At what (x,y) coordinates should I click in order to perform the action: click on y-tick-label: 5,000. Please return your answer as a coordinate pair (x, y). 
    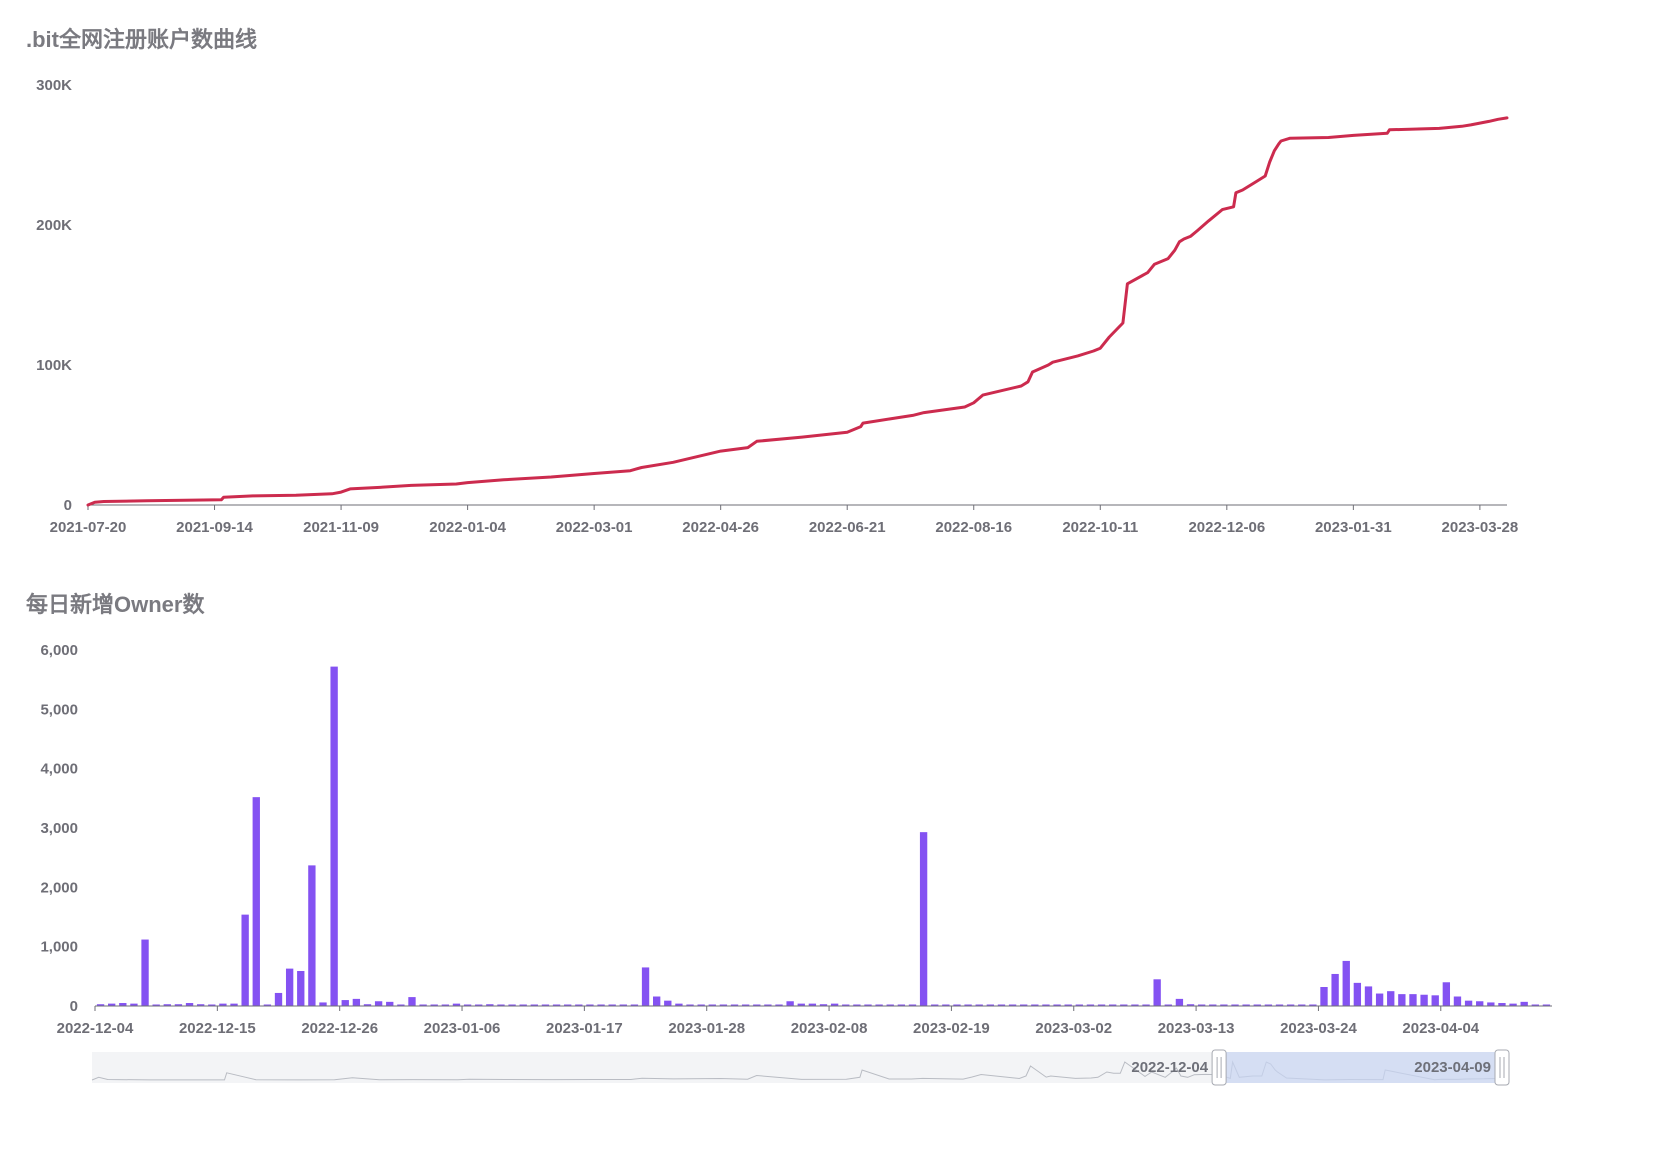
    Looking at the image, I should click on (59, 709).